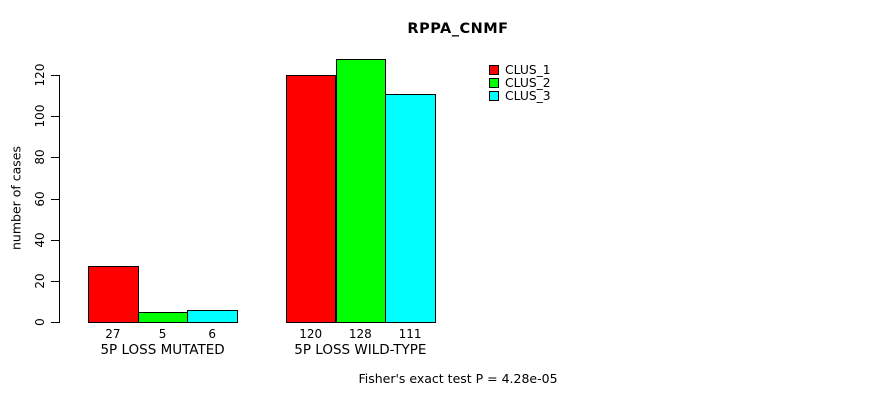 This screenshot has width=890, height=400. Describe the element at coordinates (528, 95) in the screenshot. I see `legend-label: CLUS_3` at that location.